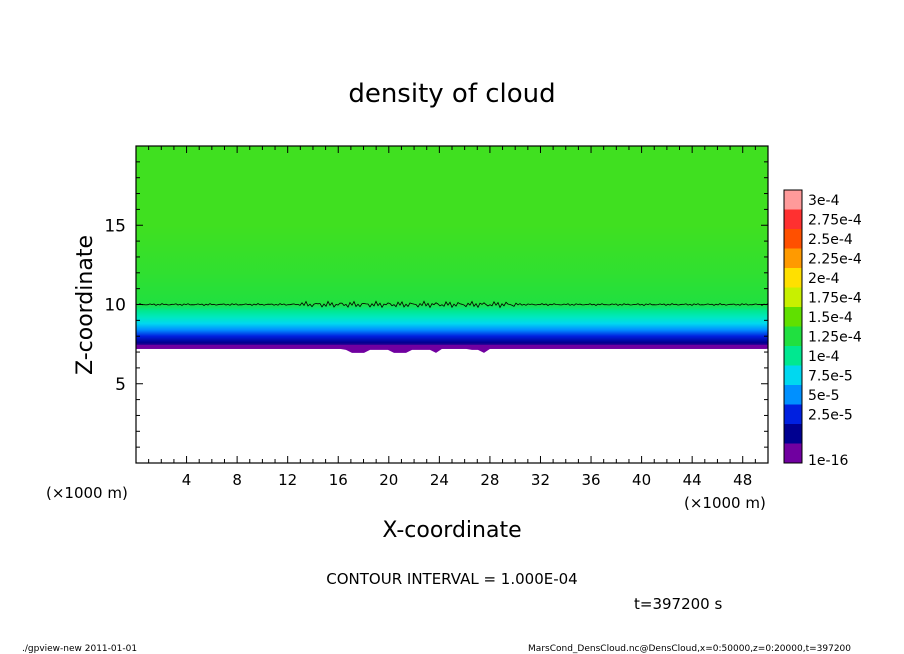  Describe the element at coordinates (87, 493) in the screenshot. I see `x-unit-left: (×1000 m)` at that location.